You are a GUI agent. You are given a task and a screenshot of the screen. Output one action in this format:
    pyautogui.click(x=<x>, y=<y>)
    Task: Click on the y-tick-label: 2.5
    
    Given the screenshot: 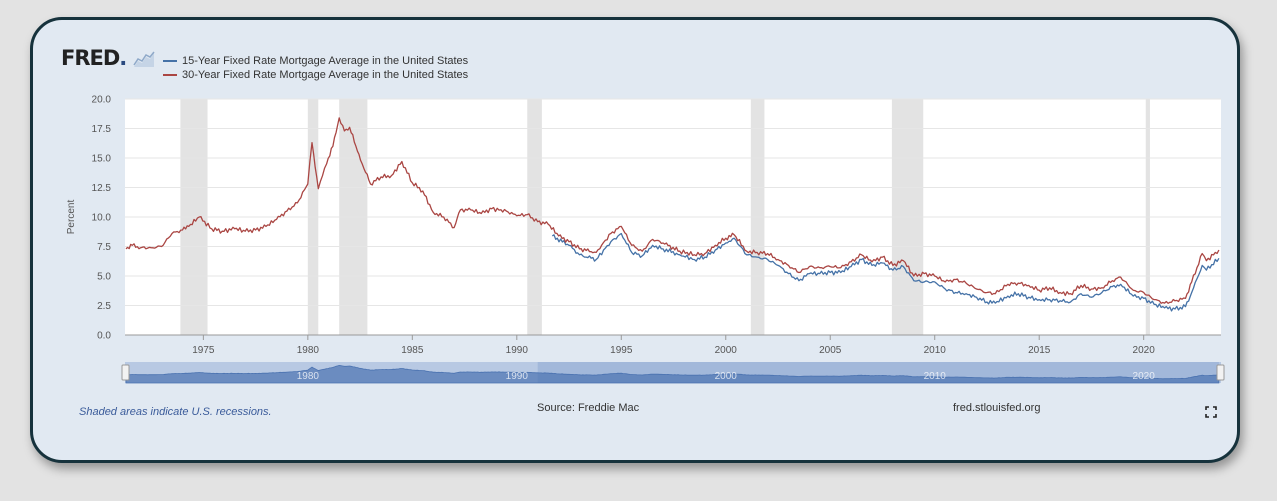 What is the action you would take?
    pyautogui.click(x=104, y=306)
    